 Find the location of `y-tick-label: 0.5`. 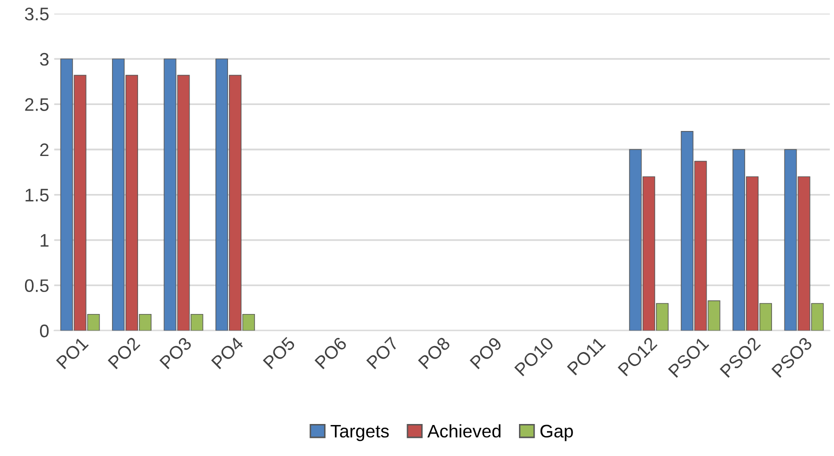

y-tick-label: 0.5 is located at coordinates (36, 285).